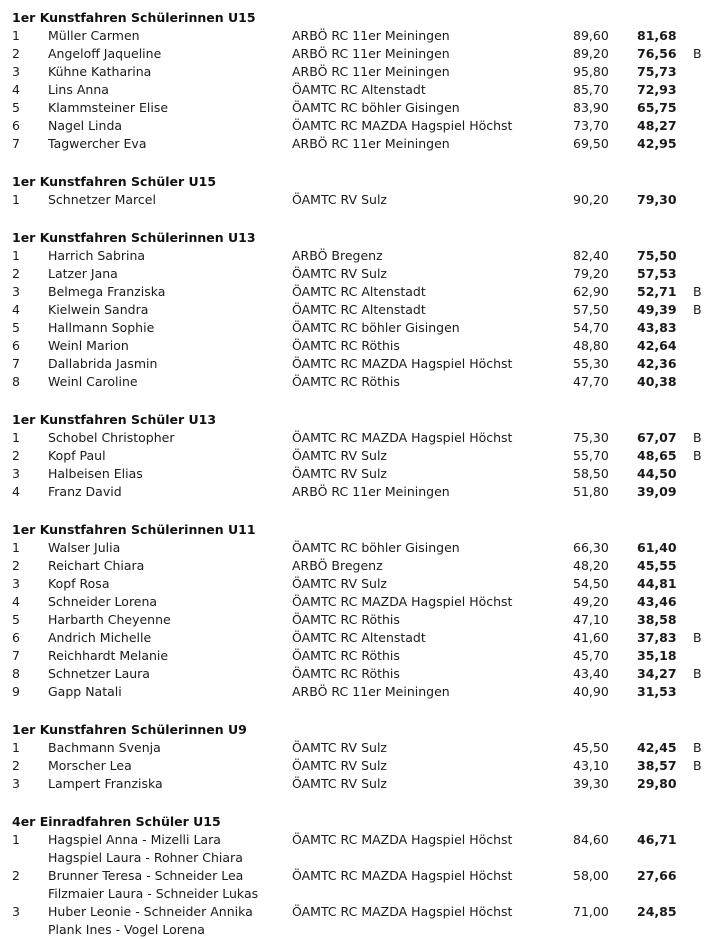  What do you see at coordinates (170, 748) in the screenshot?
I see `name-cell: Bachmann Svenja` at bounding box center [170, 748].